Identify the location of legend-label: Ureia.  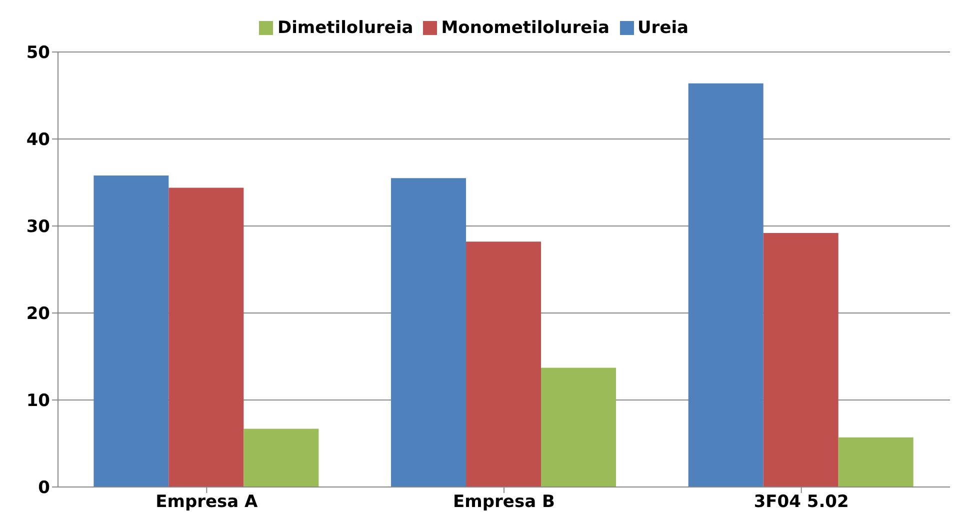
(663, 28).